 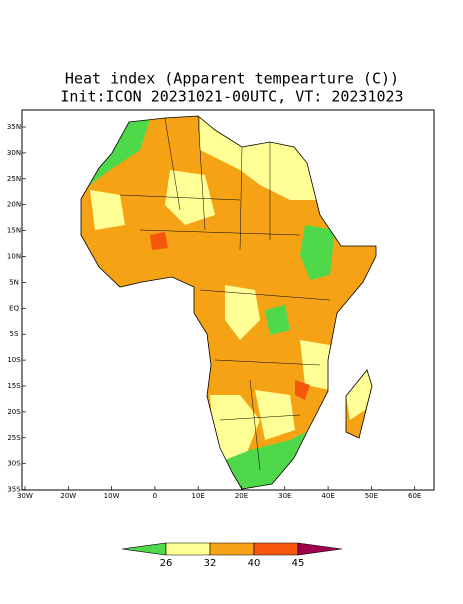 What do you see at coordinates (14, 334) in the screenshot?
I see `lat-label: 5S` at bounding box center [14, 334].